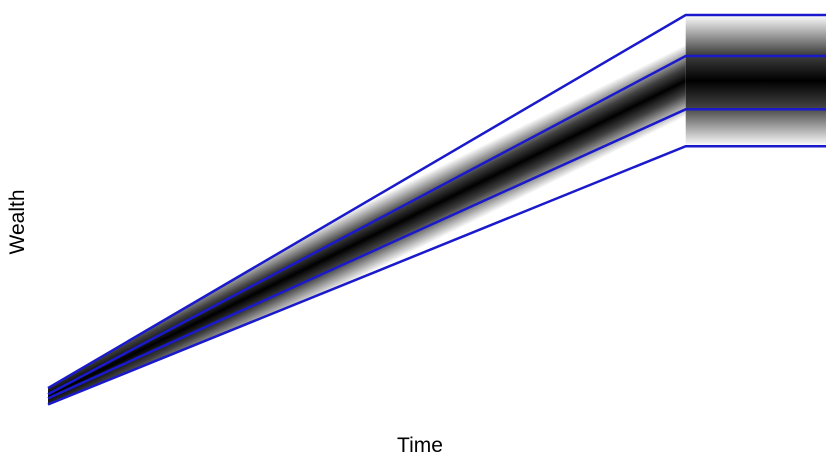  I want to click on fan-band-segment, so click(755, 81).